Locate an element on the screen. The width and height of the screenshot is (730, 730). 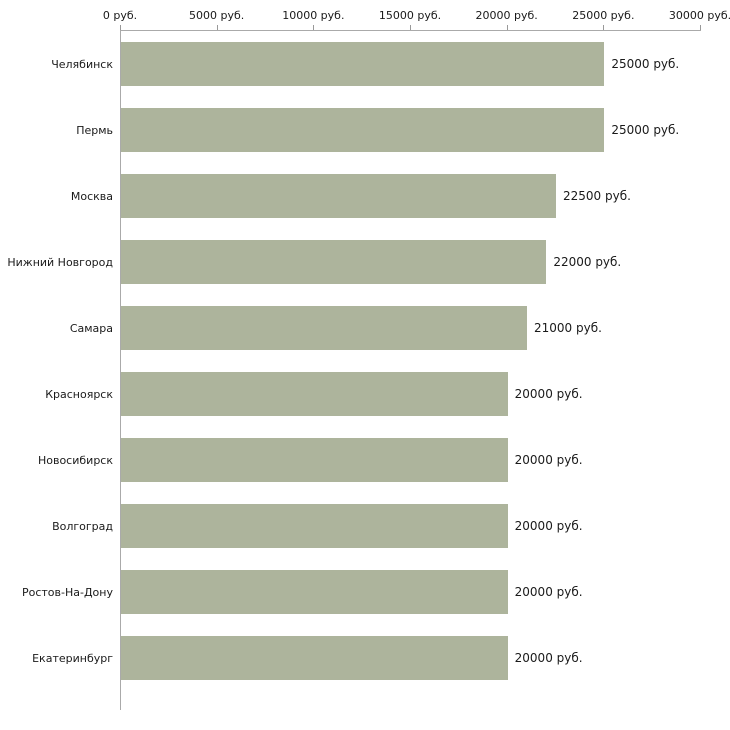
bar-row: Пермь 25000 руб. is located at coordinates (365, 130).